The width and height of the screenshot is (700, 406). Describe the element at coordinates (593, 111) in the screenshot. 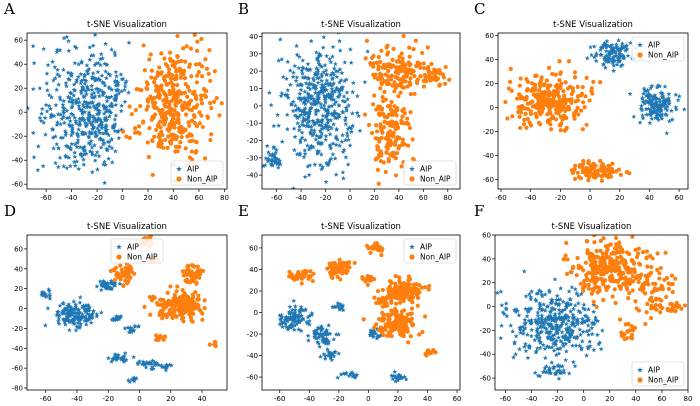

I see `axes-frame` at that location.